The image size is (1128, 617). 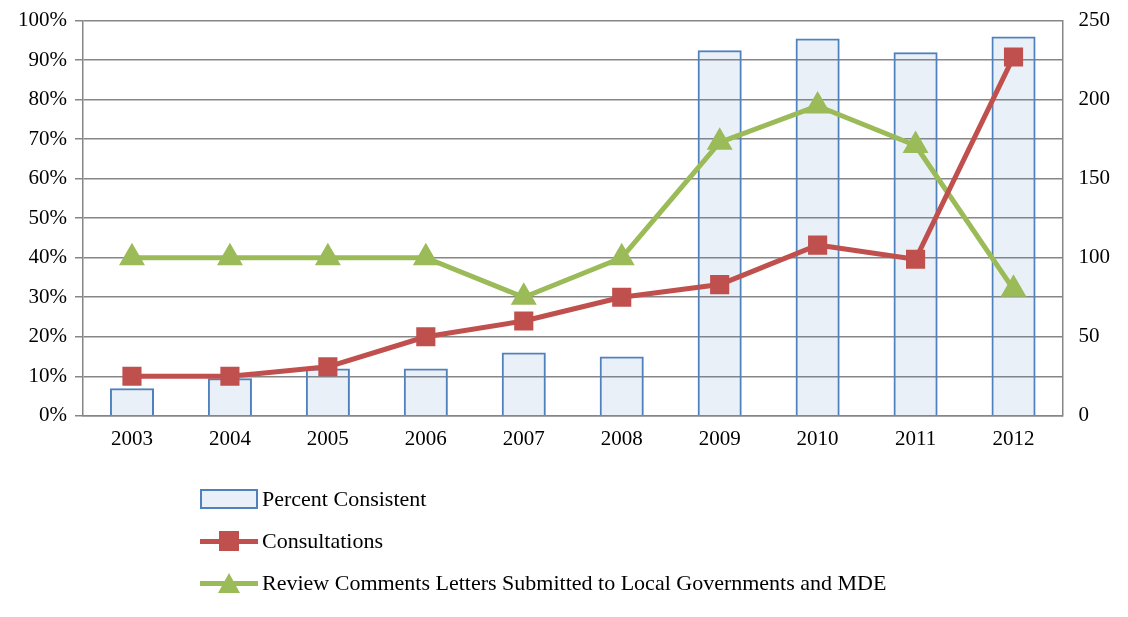 What do you see at coordinates (47, 58) in the screenshot?
I see `y-tick-label: 90%` at bounding box center [47, 58].